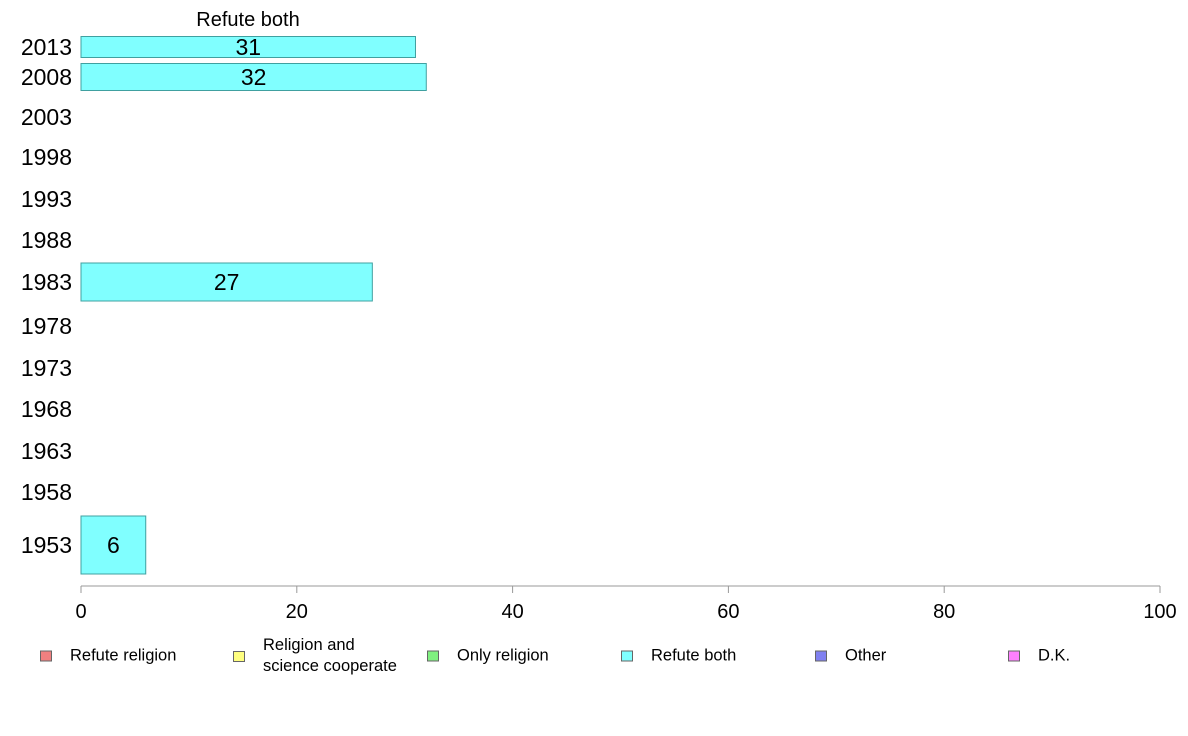  What do you see at coordinates (46, 117) in the screenshot?
I see `y-tick-label: 2003` at bounding box center [46, 117].